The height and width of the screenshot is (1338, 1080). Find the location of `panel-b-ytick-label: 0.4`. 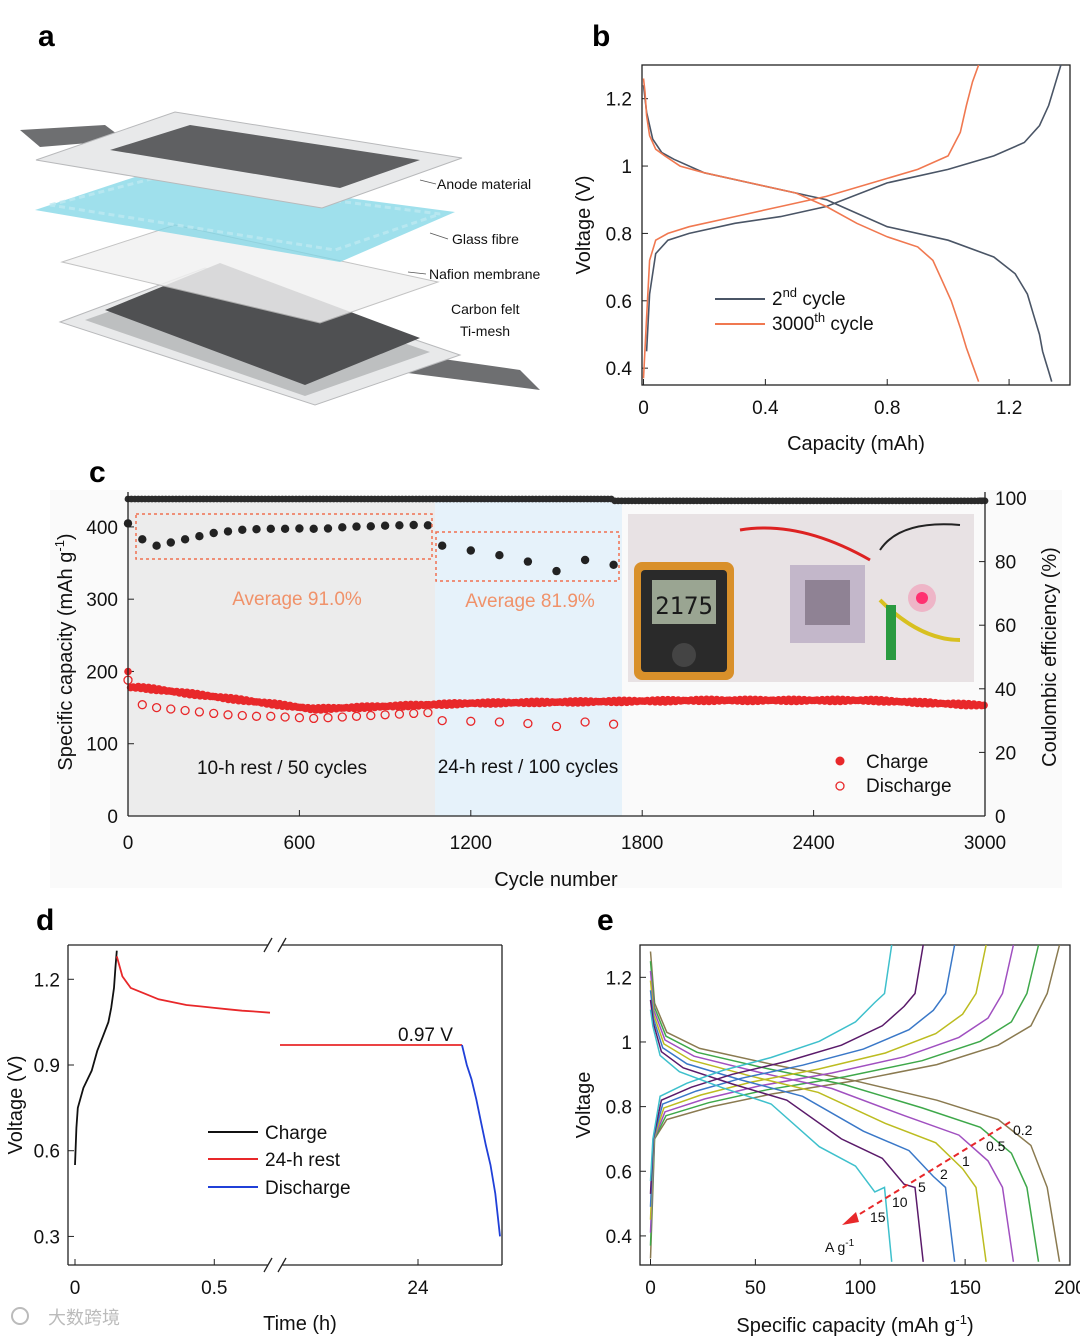

panel-b-ytick-label: 0.4 is located at coordinates (619, 369).